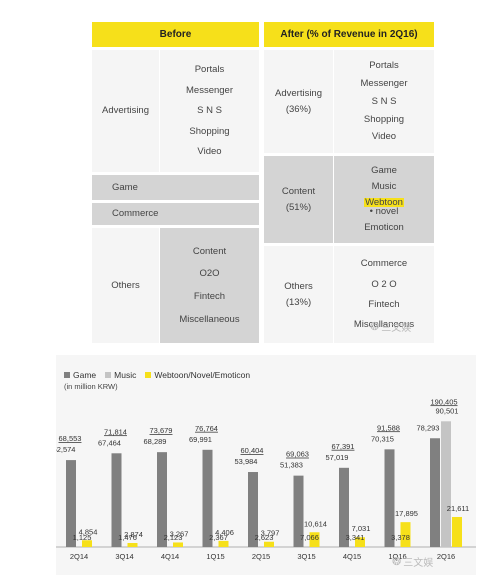 The width and height of the screenshot is (482, 579). I want to click on after-others-item: Fintech, so click(384, 304).